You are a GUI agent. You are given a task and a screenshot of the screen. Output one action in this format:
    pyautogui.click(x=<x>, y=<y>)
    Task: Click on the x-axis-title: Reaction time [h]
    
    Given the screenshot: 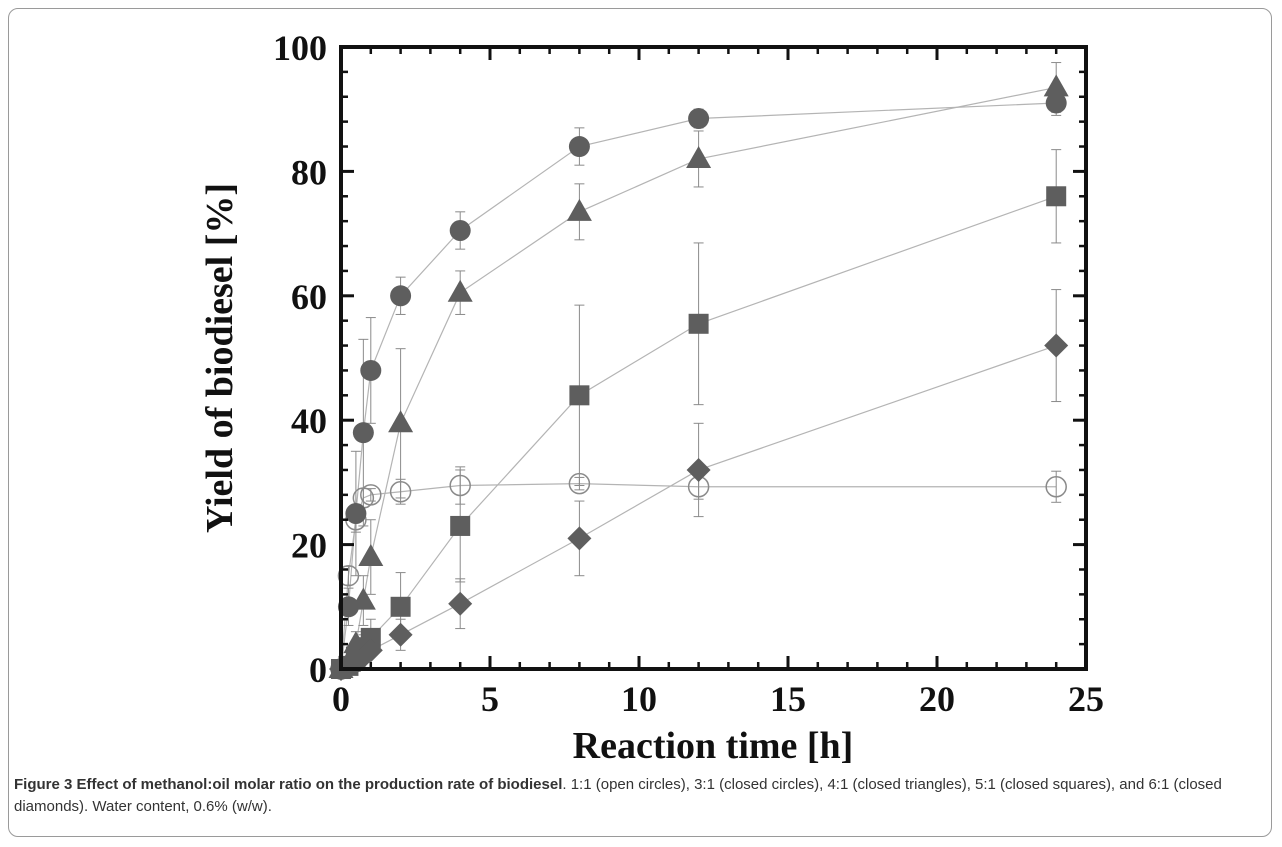 What is the action you would take?
    pyautogui.click(x=713, y=746)
    